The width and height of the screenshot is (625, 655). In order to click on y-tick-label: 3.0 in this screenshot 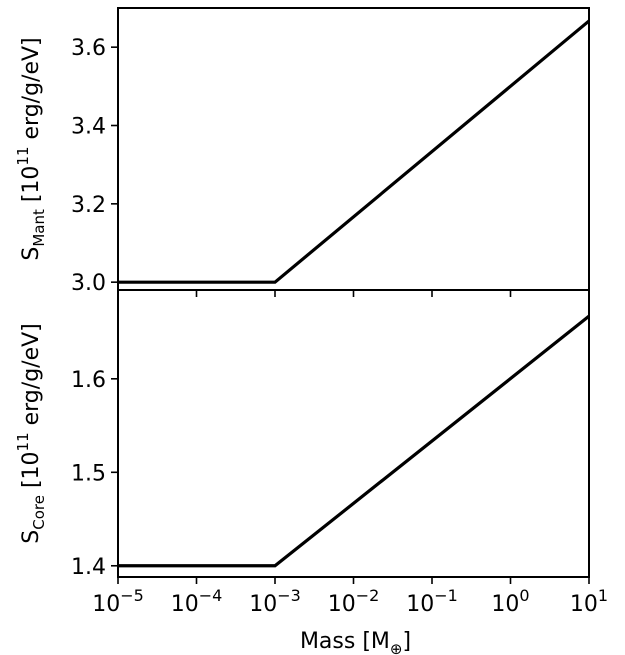, I will do `click(88, 283)`.